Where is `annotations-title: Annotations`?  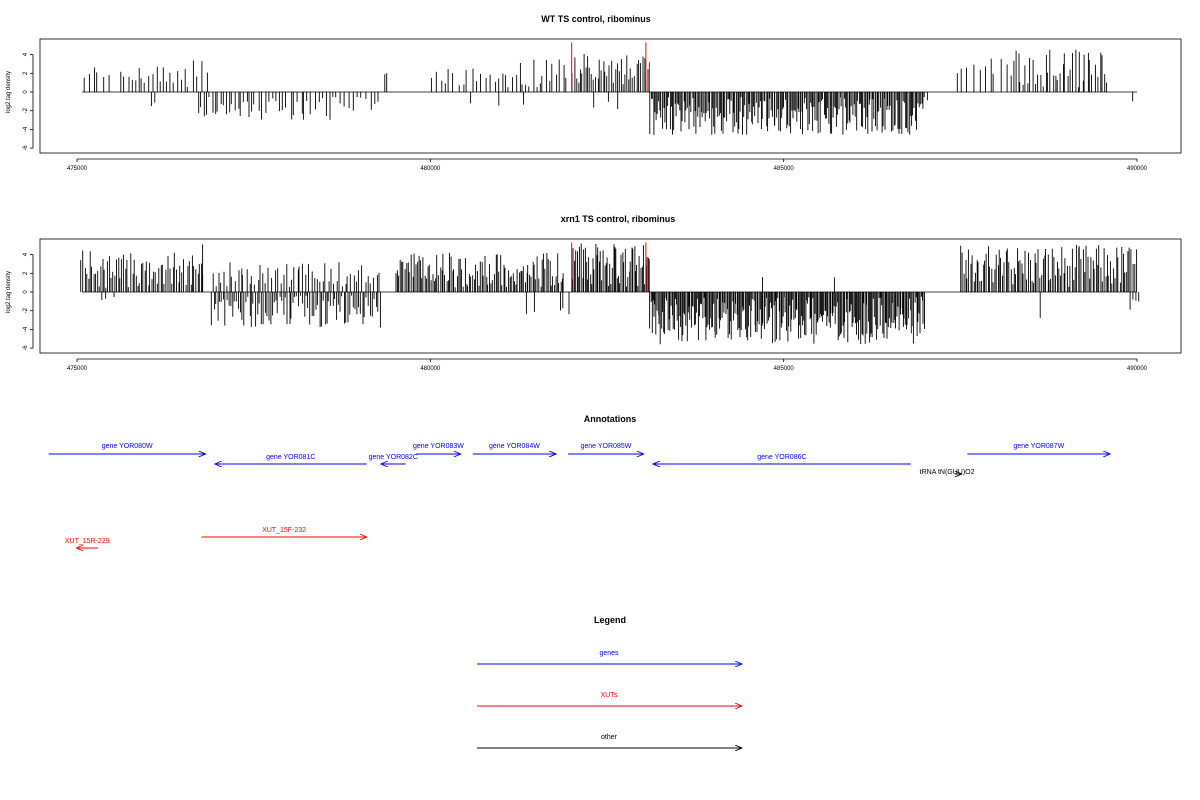
annotations-title: Annotations is located at coordinates (610, 419).